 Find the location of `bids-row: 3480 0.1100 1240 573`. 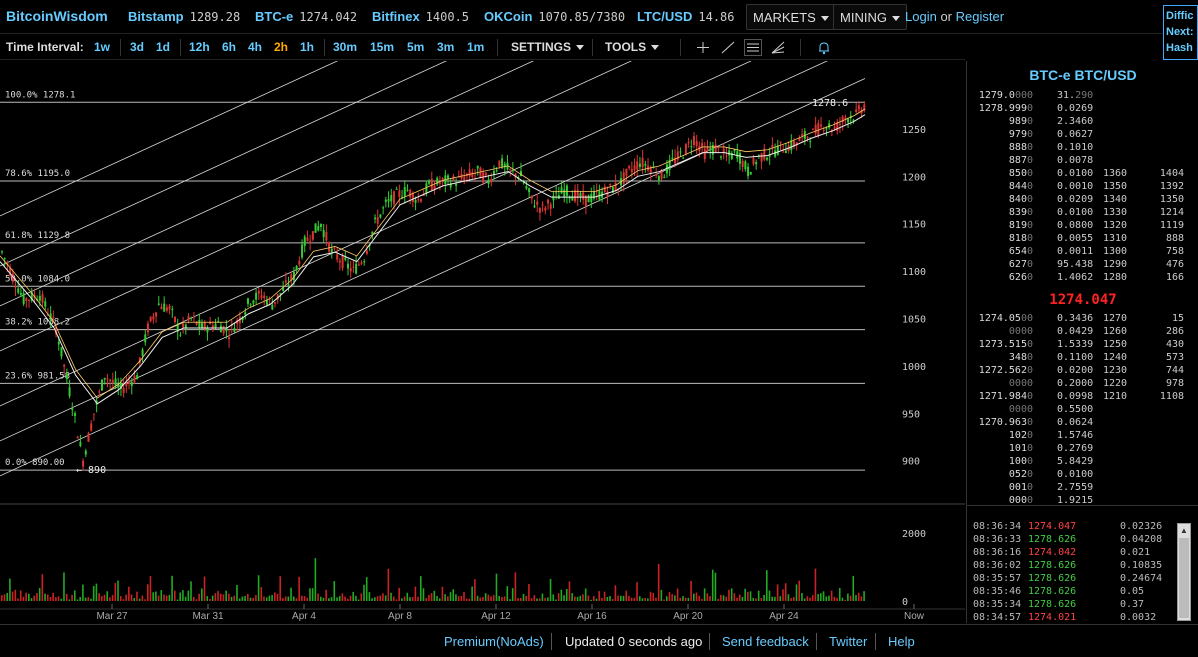

bids-row: 3480 0.1100 1240 573 is located at coordinates (1082, 358).